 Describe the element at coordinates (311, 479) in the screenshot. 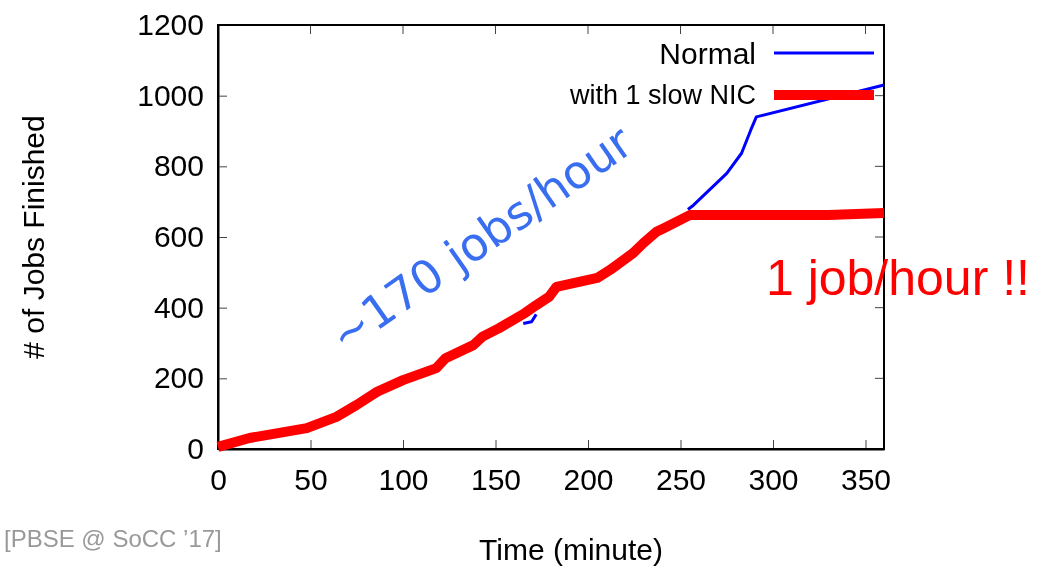

I see `x-tick-label: 50` at that location.